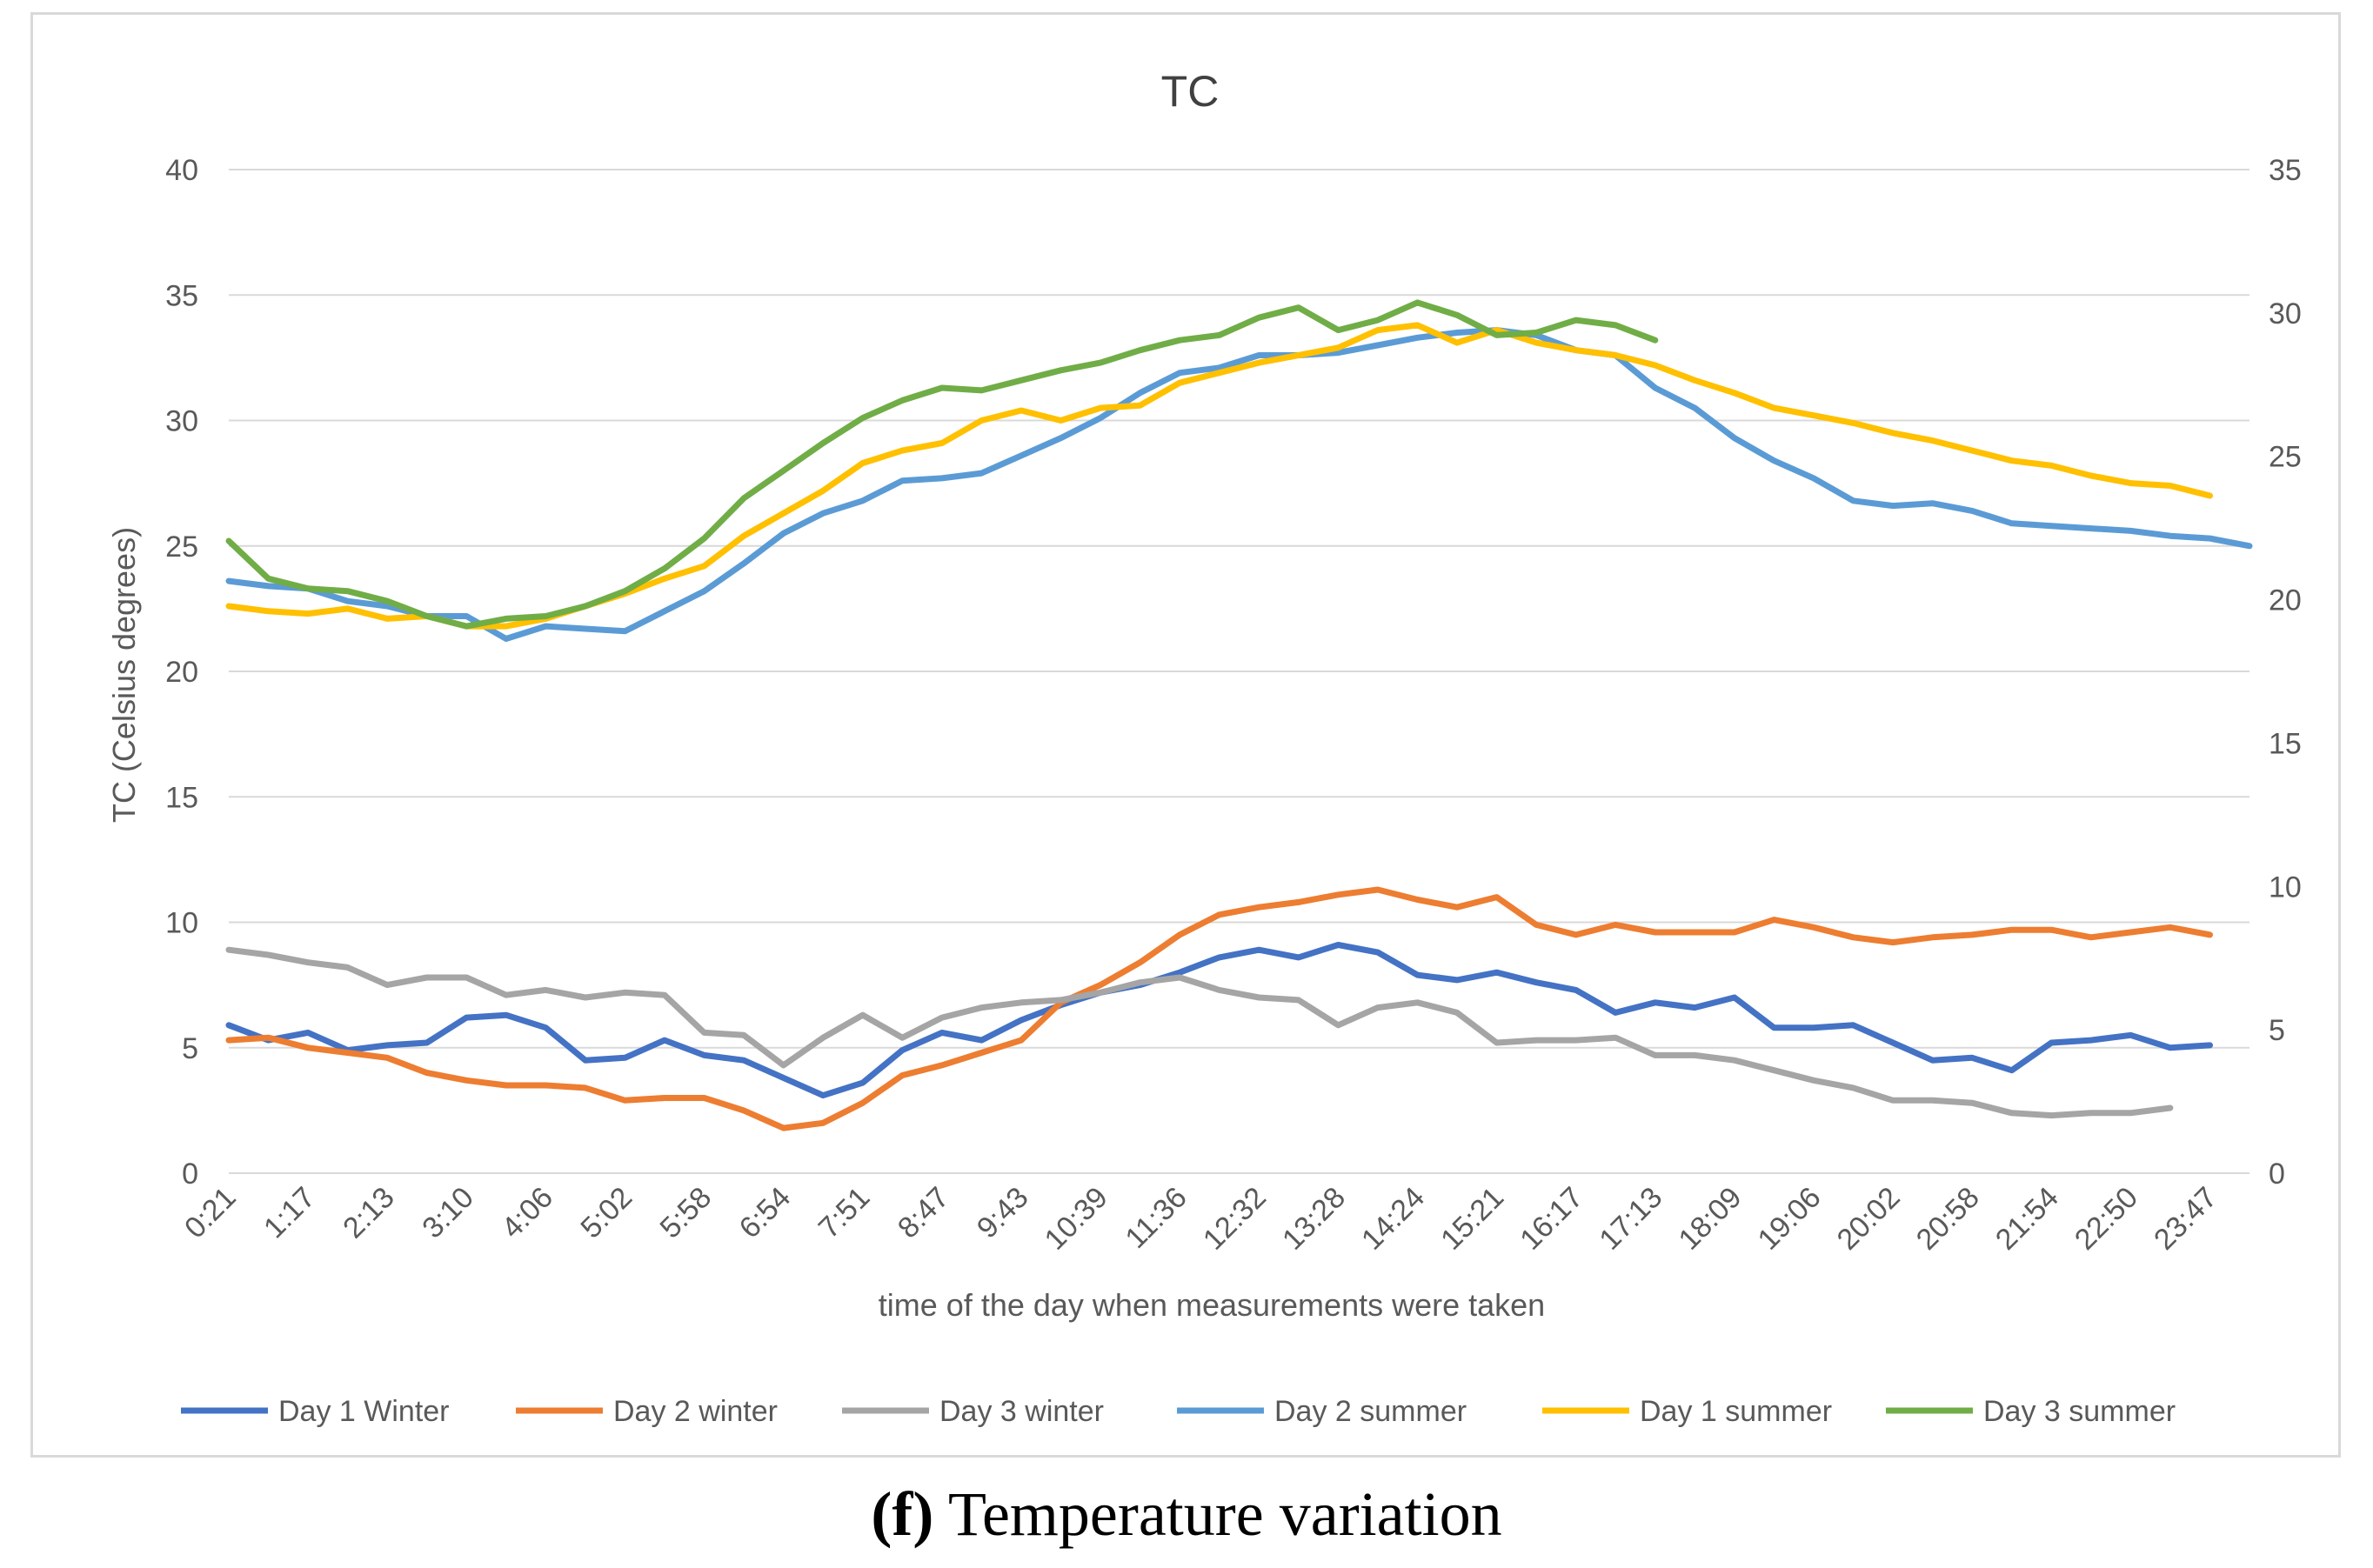 This screenshot has height=1568, width=2373. I want to click on y2-tick-label-1: 5, so click(2277, 1030).